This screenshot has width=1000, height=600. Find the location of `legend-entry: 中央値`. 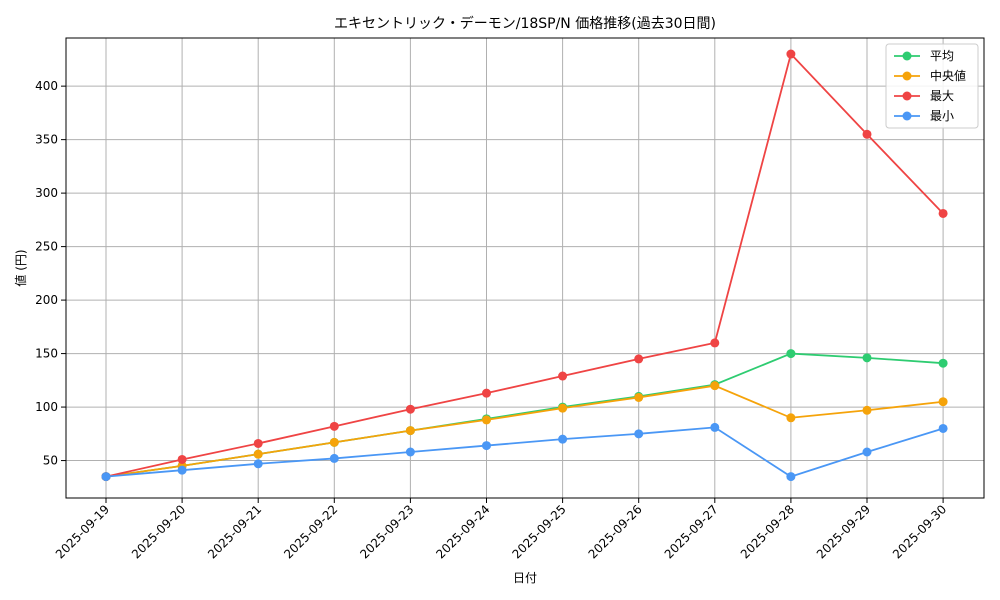

legend-entry: 中央値 is located at coordinates (930, 75).